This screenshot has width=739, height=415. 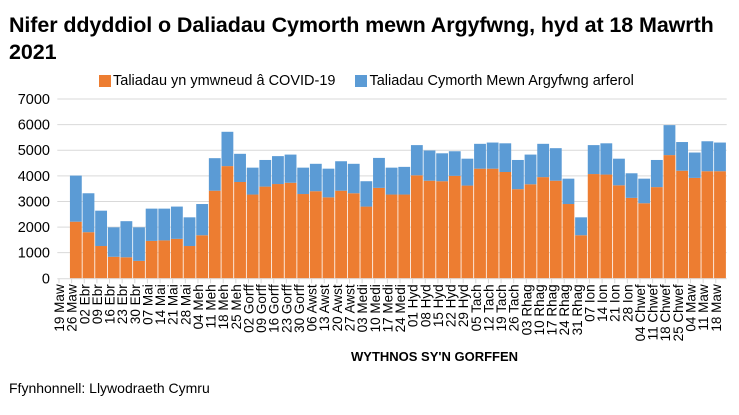 What do you see at coordinates (387, 308) in the screenshot?
I see `x-tick-label: 17 Medi` at bounding box center [387, 308].